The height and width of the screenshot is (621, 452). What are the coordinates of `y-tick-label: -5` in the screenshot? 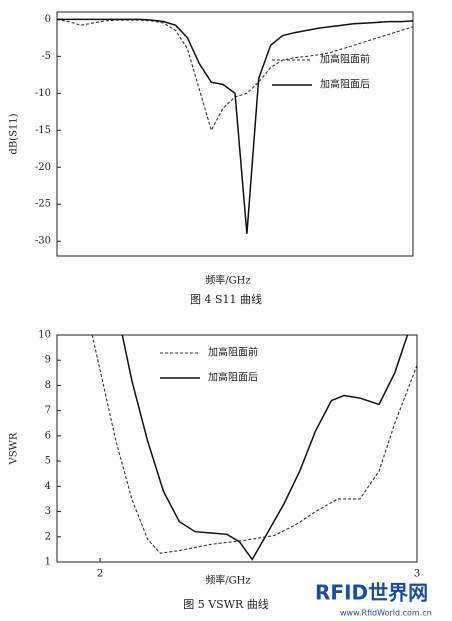 It's located at (46, 56).